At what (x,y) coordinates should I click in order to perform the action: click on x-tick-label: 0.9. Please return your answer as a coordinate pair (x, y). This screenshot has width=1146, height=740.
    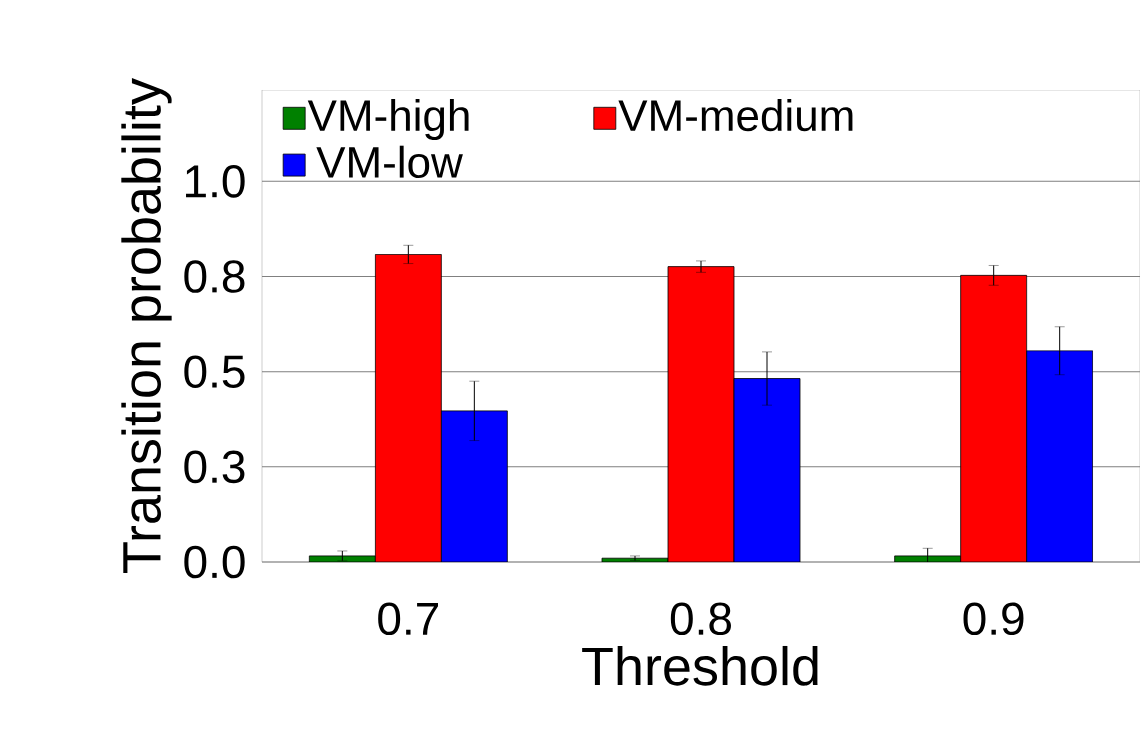
    Looking at the image, I should click on (993, 619).